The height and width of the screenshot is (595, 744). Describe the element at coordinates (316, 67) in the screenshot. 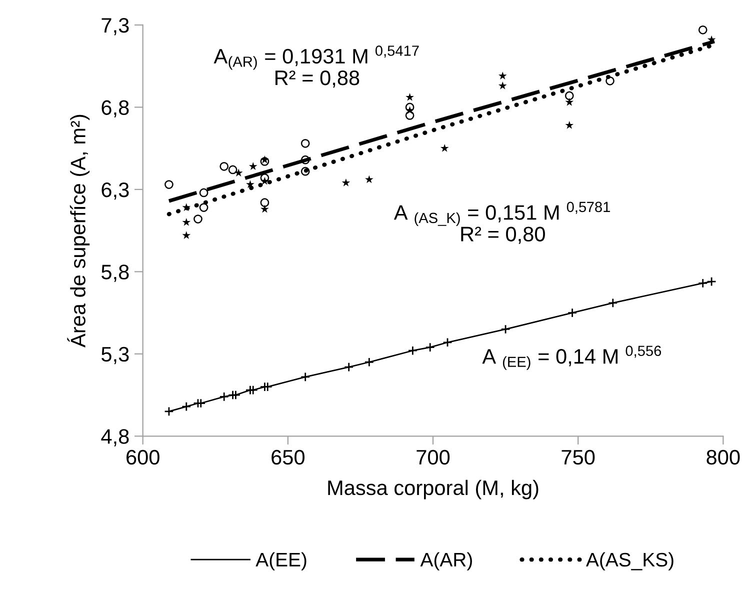

I see `text: A$_{(AR)}$ = 0,1931 M $^{0,5417}$ R² = 0,88` at that location.